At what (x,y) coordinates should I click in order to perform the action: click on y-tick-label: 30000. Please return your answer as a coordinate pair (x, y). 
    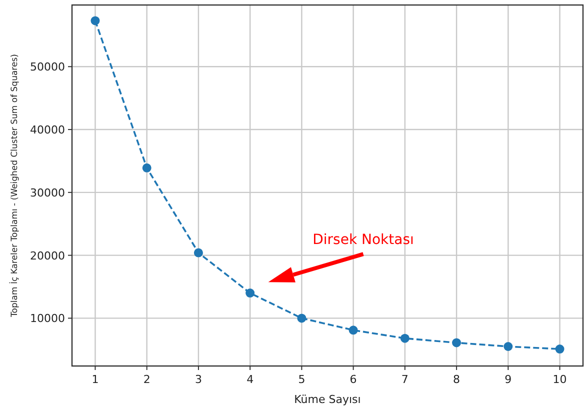
    Looking at the image, I should click on (47, 193).